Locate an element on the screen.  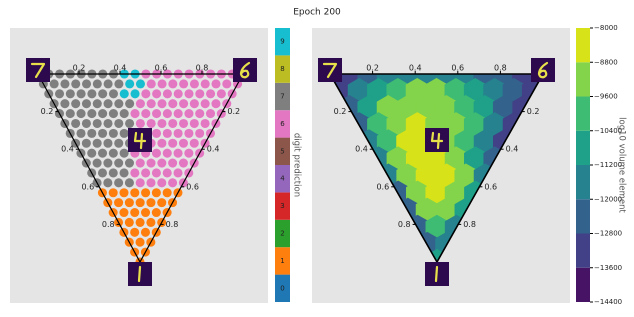
right-tick-label: 0.4 is located at coordinates (213, 149).